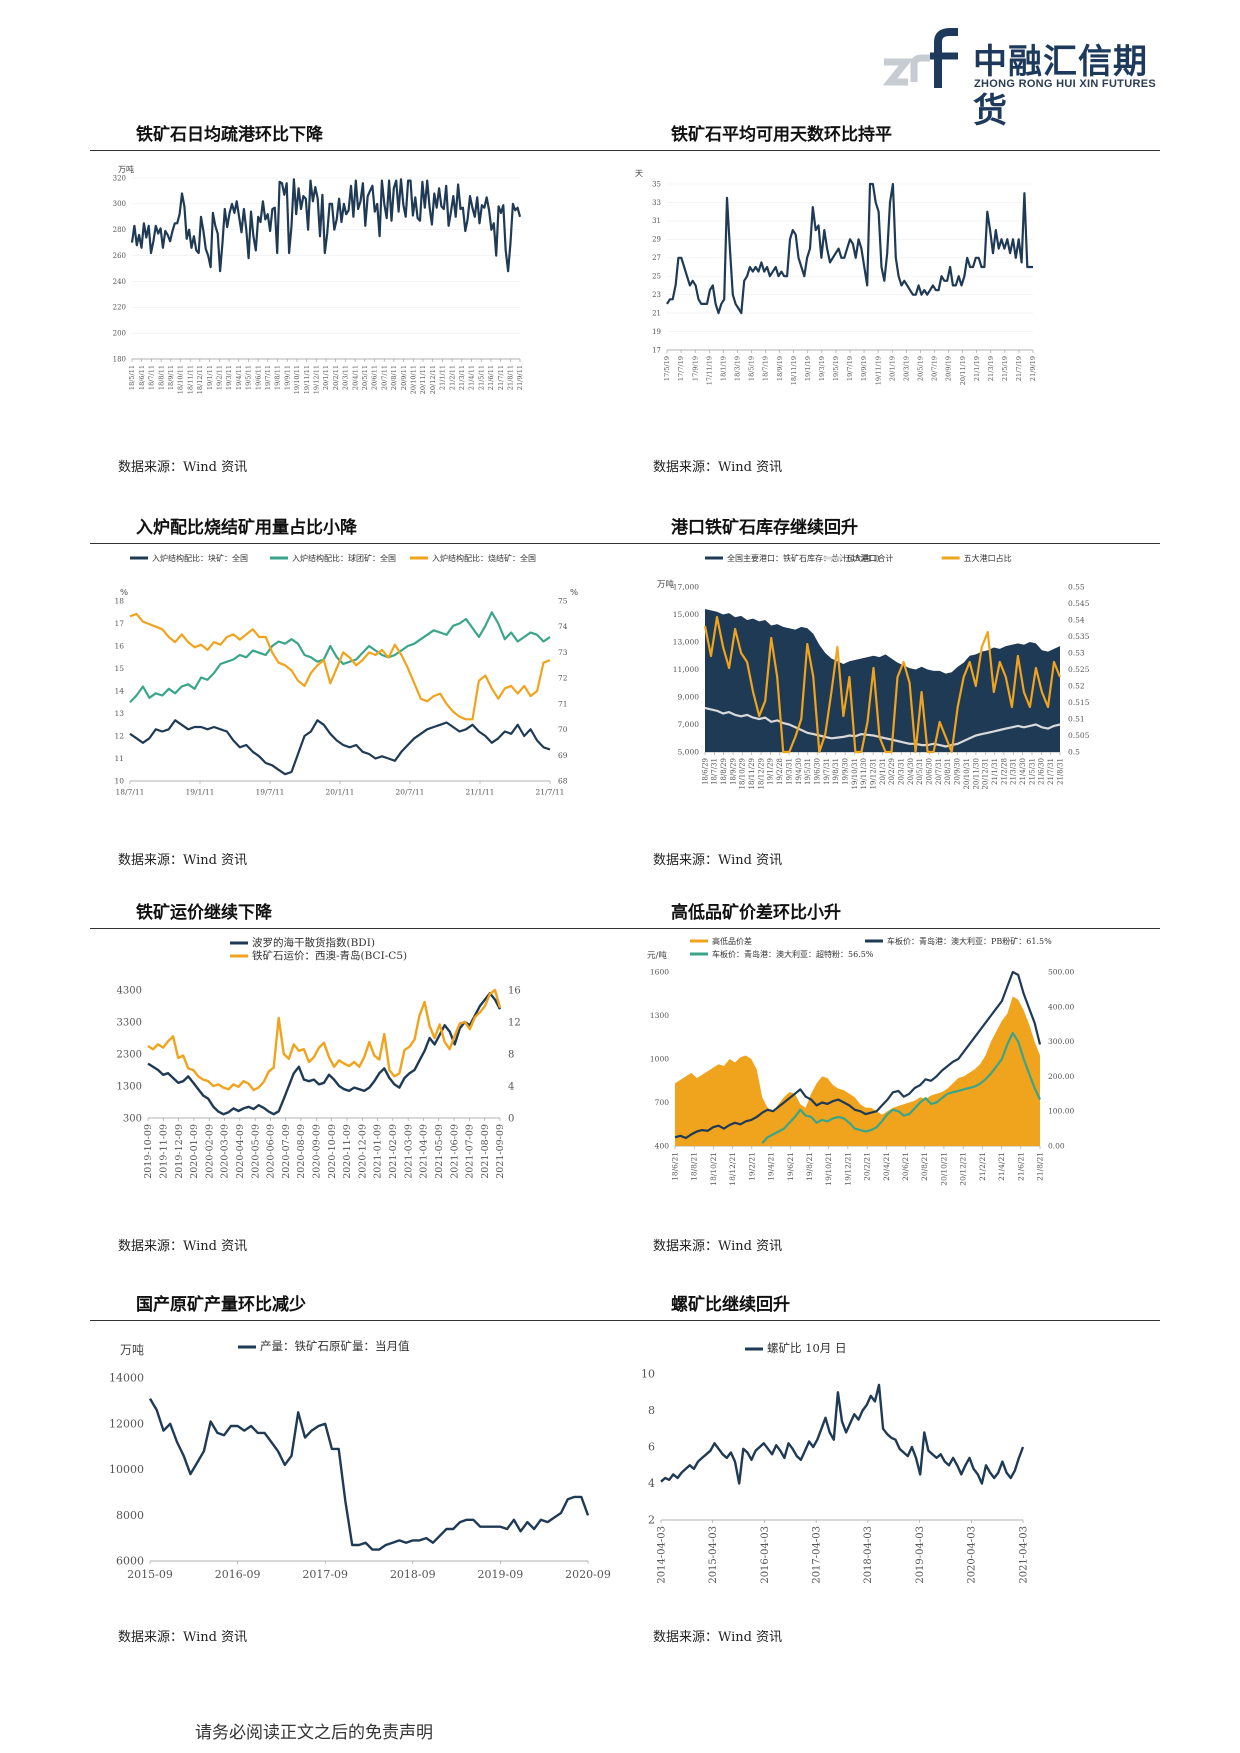 This screenshot has height=1753, width=1240. I want to click on legend-label: 全国主要港口：铁矿石库存：总计(45港口), so click(803, 558).